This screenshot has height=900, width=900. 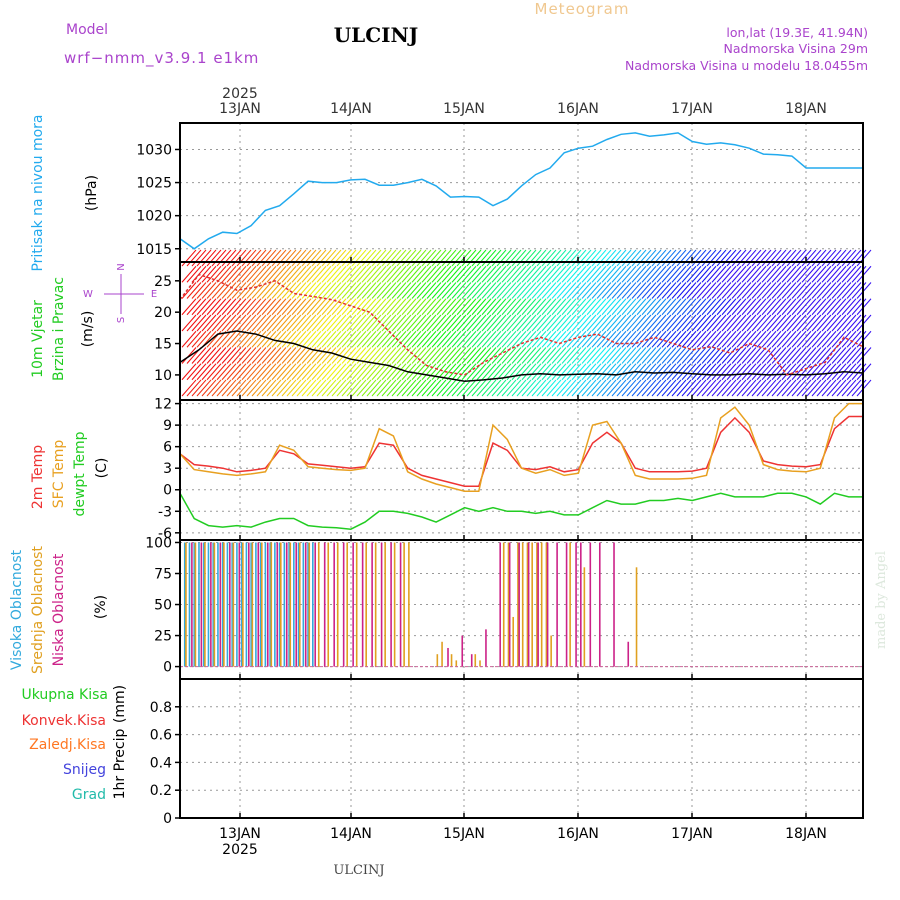 I want to click on wind-ylabel: 10m Vjetar, so click(x=38, y=339).